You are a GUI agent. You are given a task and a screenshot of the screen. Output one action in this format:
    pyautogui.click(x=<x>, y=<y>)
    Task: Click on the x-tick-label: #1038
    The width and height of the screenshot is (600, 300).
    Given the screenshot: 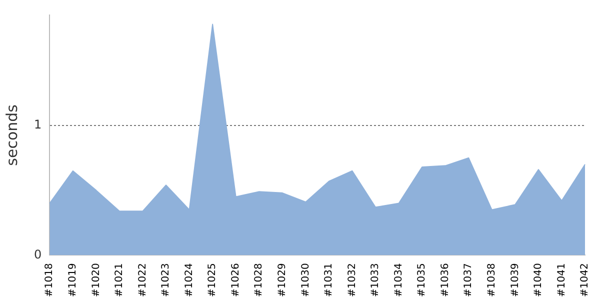 What is the action you would take?
    pyautogui.click(x=492, y=280)
    